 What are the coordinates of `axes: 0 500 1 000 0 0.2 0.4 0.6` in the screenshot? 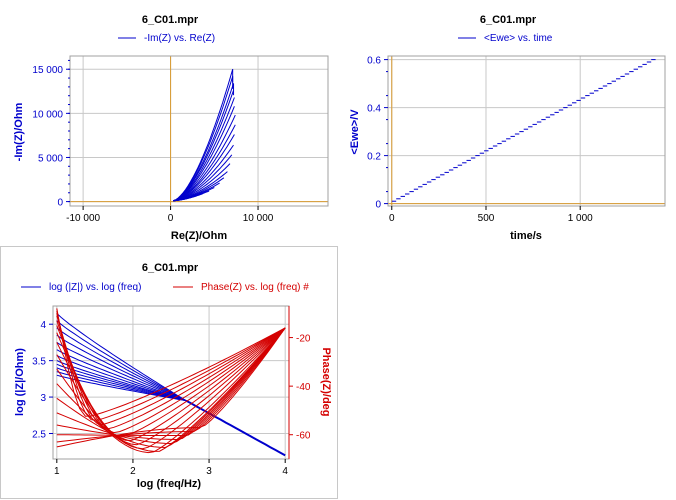 It's located at (480, 140).